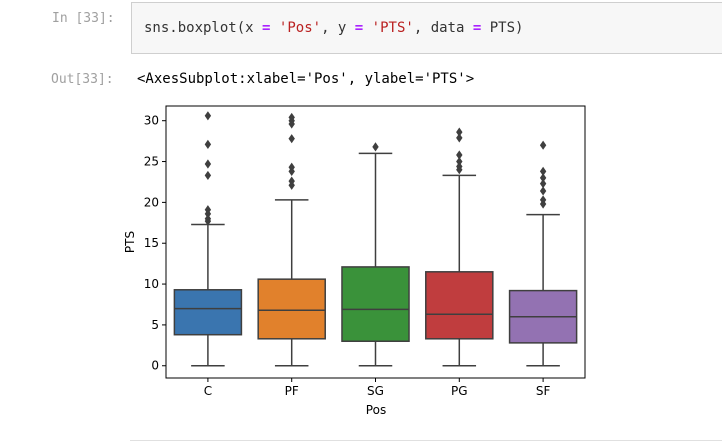  I want to click on code-x-kw: x, so click(249, 28).